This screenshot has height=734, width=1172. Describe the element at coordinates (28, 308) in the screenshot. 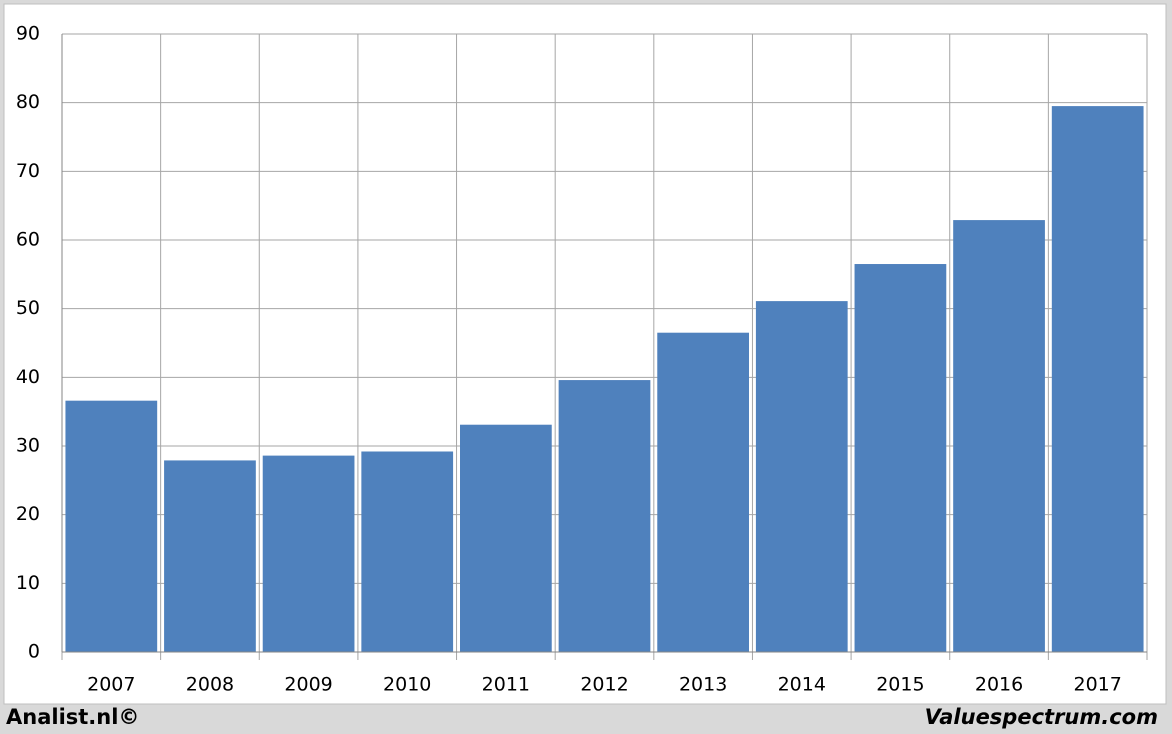

I see `y-tick-label: 50` at that location.